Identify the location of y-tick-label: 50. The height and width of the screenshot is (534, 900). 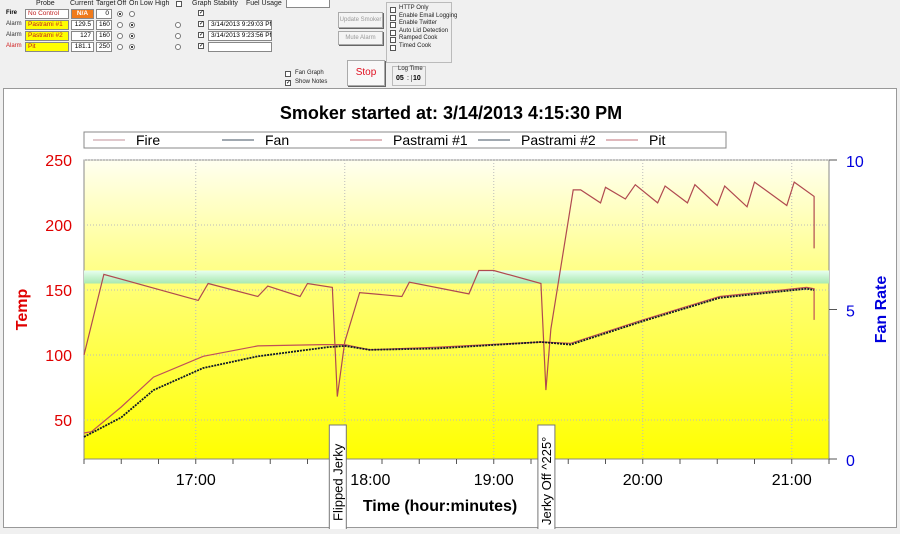
(63, 421).